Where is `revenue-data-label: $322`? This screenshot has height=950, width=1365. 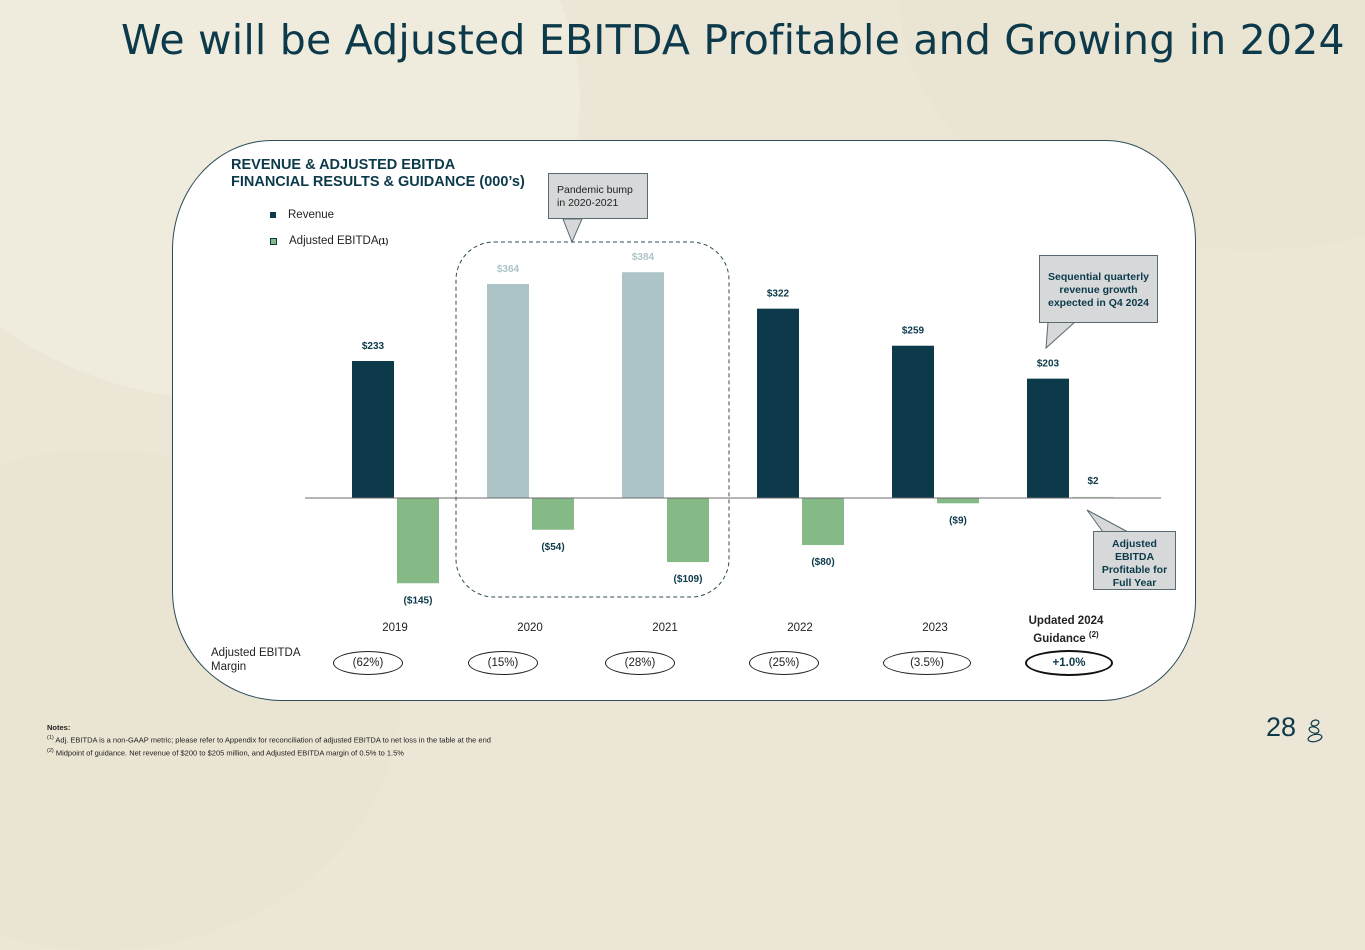
revenue-data-label: $322 is located at coordinates (778, 294).